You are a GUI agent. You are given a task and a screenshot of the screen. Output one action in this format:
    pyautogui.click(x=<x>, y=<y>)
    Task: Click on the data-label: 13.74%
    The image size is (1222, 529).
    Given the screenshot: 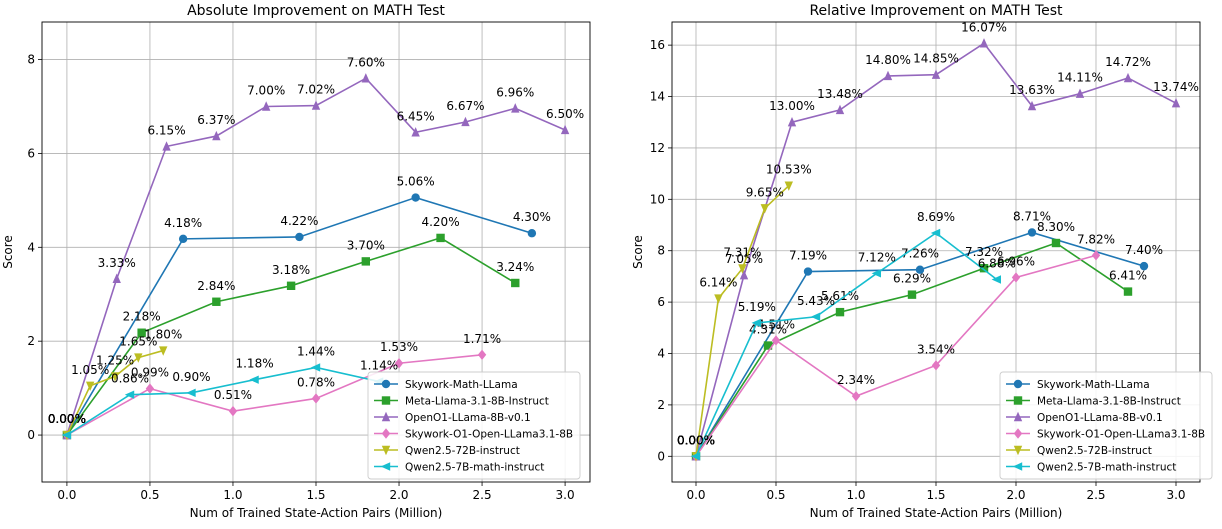 What is the action you would take?
    pyautogui.click(x=1176, y=87)
    